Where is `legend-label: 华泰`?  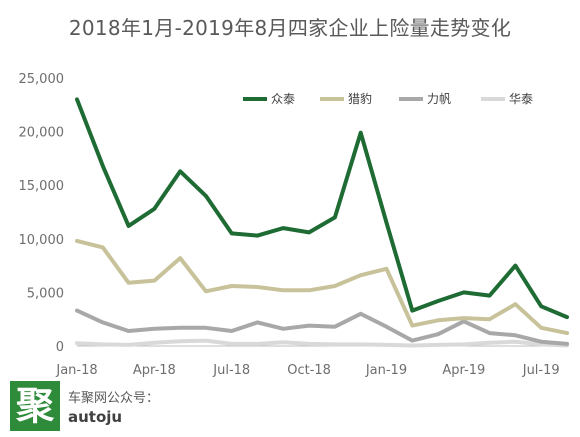
legend-label: 华泰 is located at coordinates (521, 99).